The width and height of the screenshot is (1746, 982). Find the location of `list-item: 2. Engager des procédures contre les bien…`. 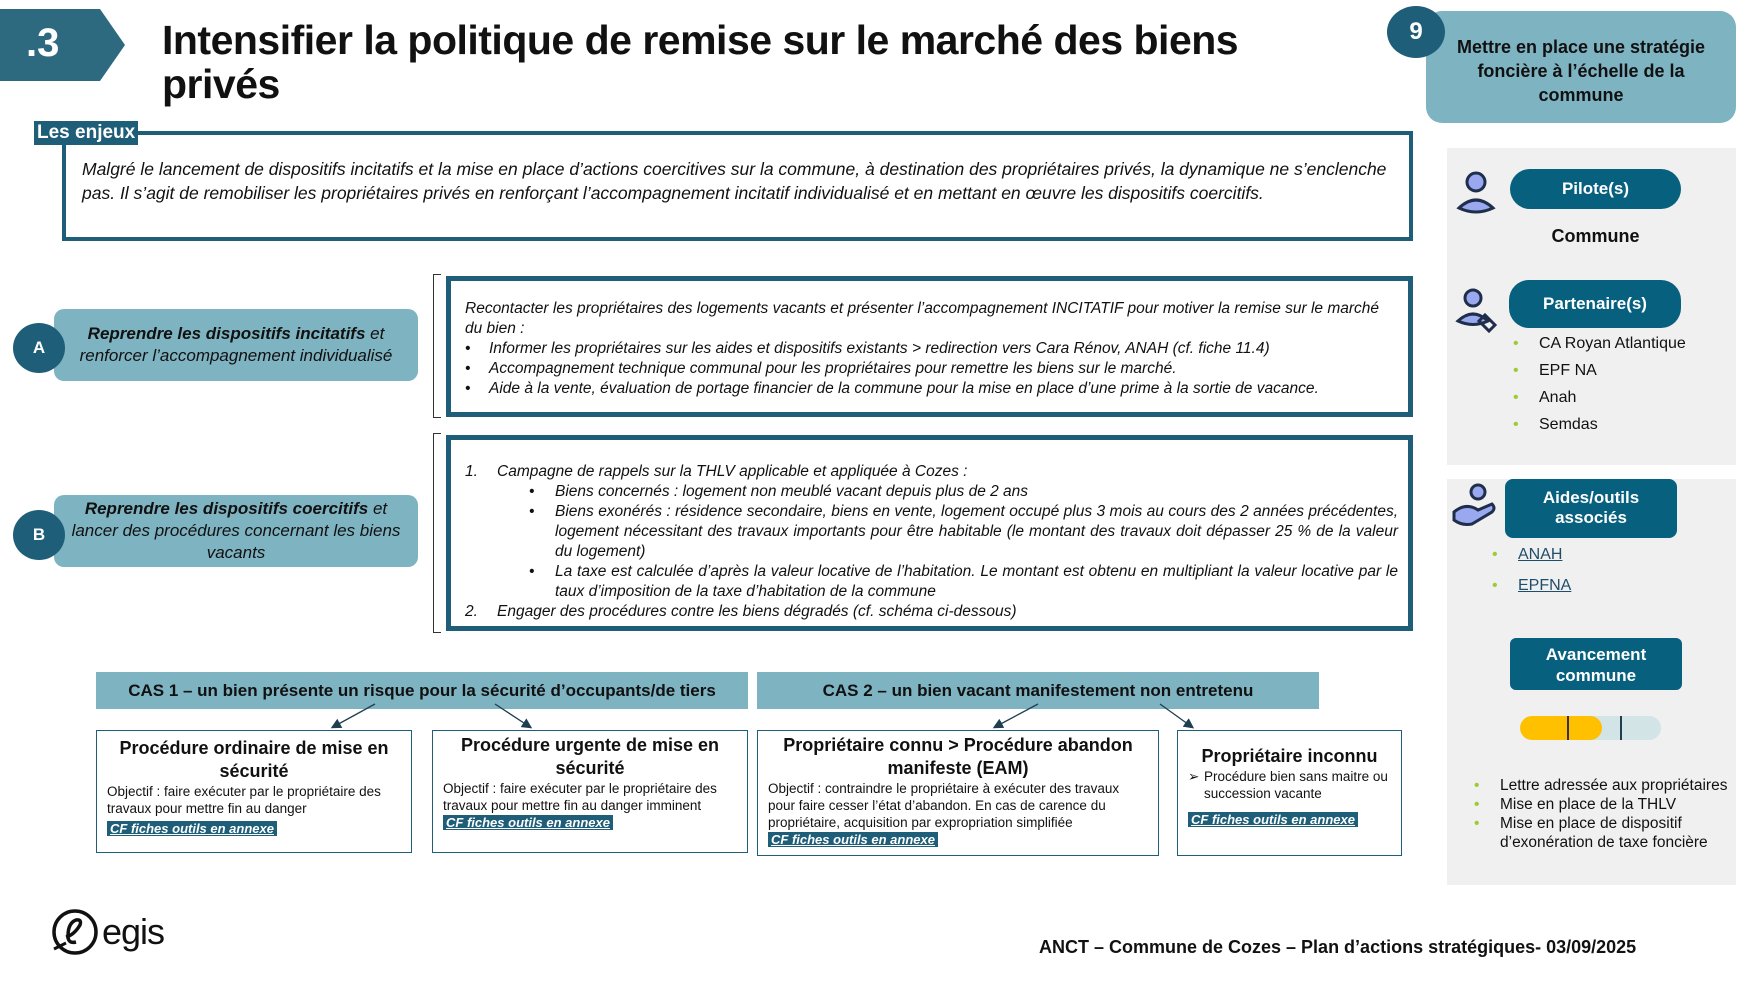

list-item: 2. Engager des procédures contre les bien… is located at coordinates (931, 612).